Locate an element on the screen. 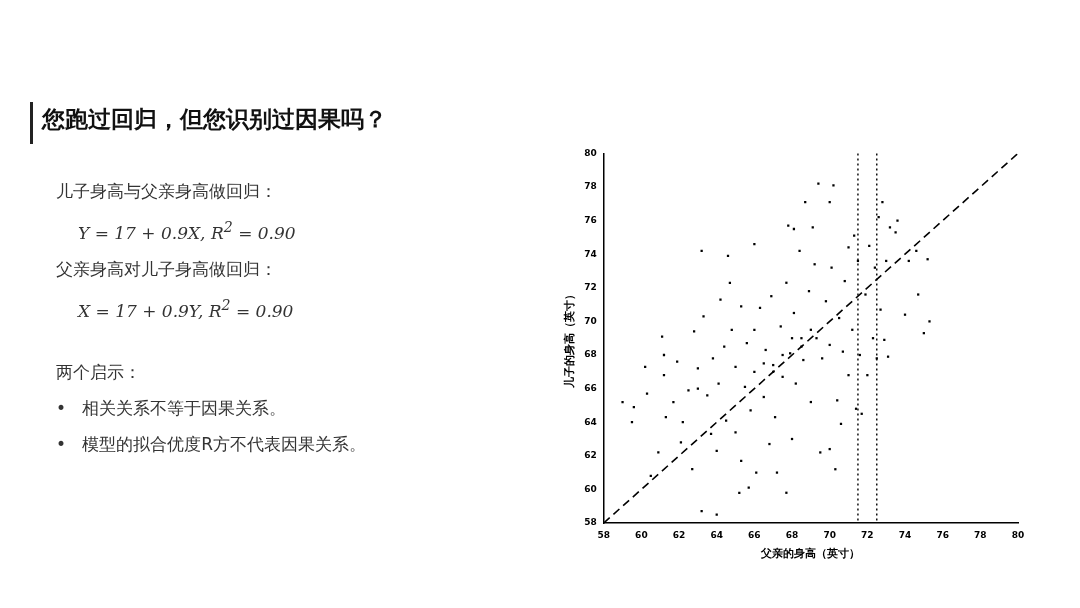  y-tick-label: 66 is located at coordinates (590, 387).